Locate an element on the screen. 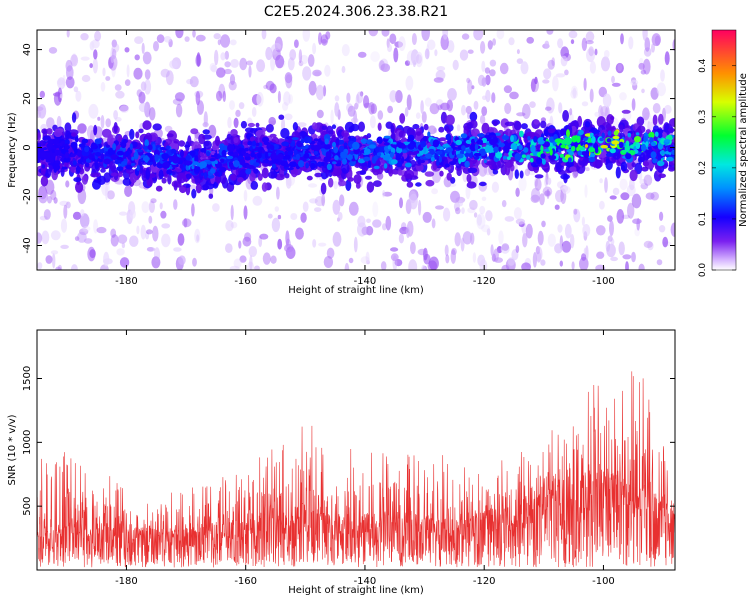 The image size is (750, 600). y-tick-label: 500 is located at coordinates (27, 506).